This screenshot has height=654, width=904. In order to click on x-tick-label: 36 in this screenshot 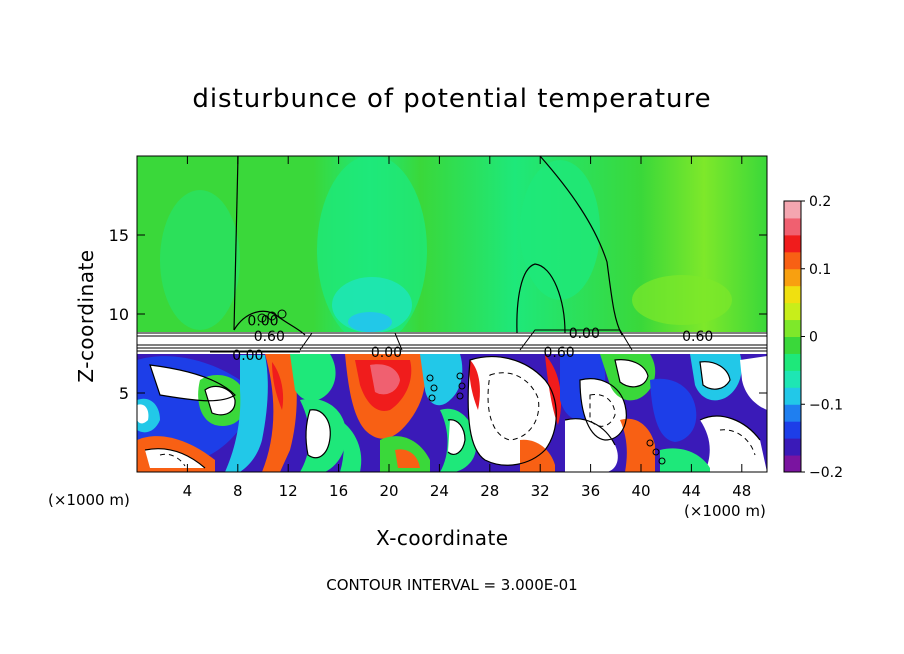, I will do `click(590, 491)`.